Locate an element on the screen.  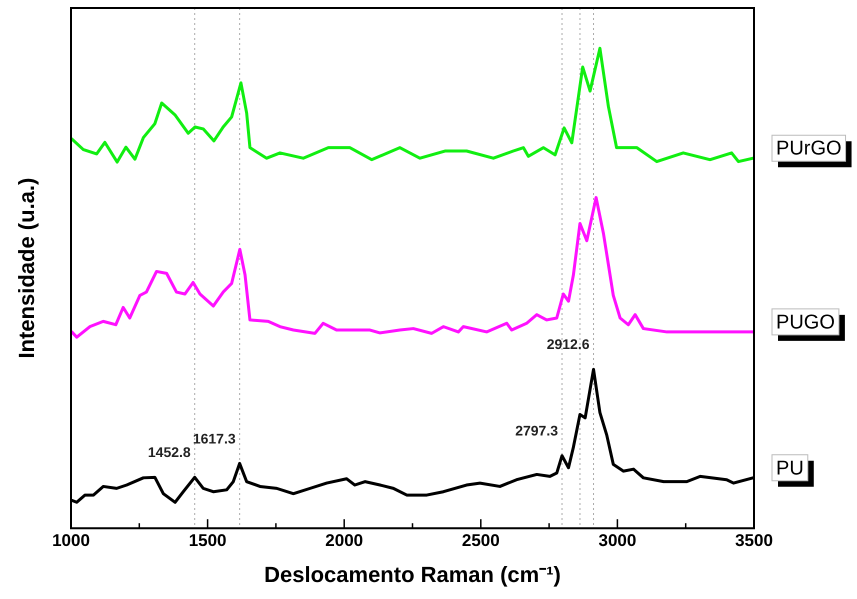
annotation: 1617.3 is located at coordinates (214, 438).